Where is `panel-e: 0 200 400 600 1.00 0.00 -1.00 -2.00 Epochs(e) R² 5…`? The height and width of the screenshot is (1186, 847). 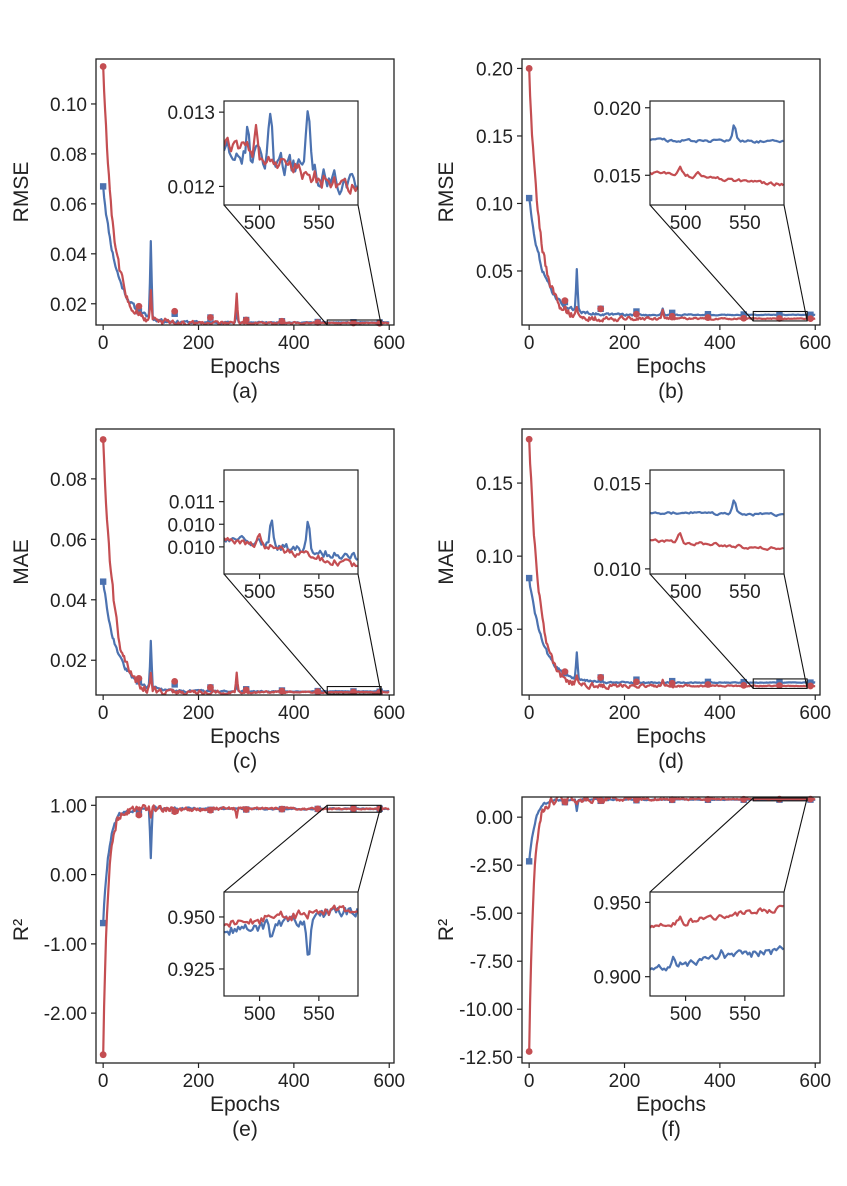 panel-e: 0 200 400 600 1.00 0.00 -1.00 -2.00 Epochs(e) R² 5… is located at coordinates (207, 968).